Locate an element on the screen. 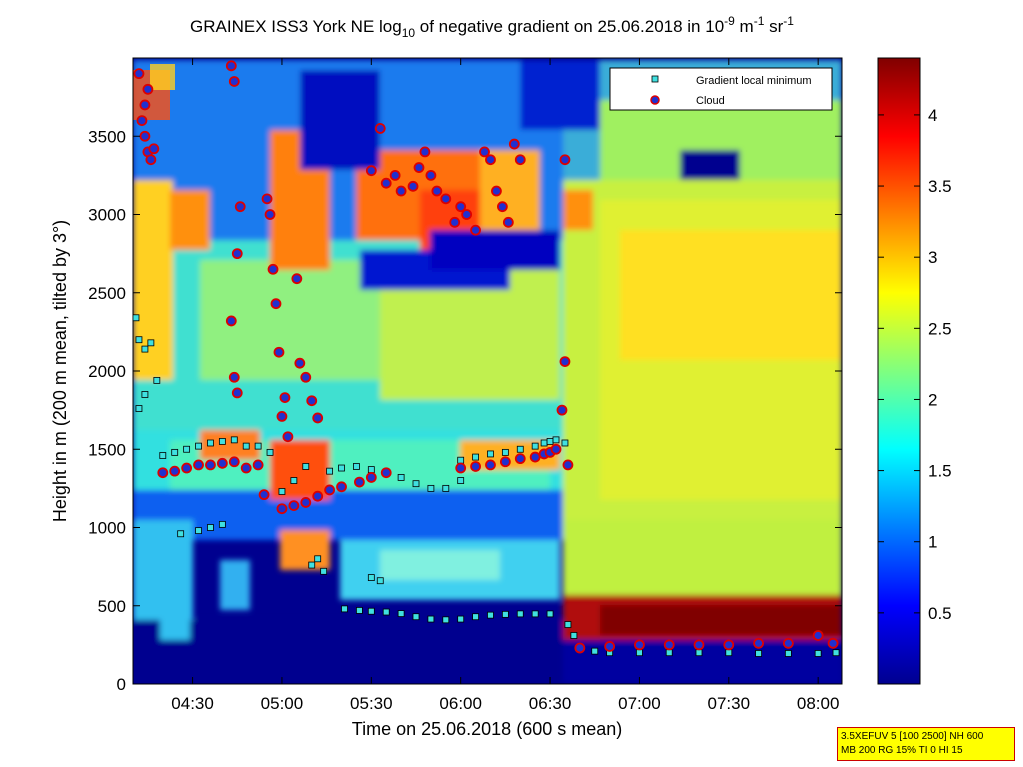 This screenshot has width=1023, height=767. colorbar-ticks: 0.5 1 1.5 2 2.5 3 3.5 4 is located at coordinates (915, 364).